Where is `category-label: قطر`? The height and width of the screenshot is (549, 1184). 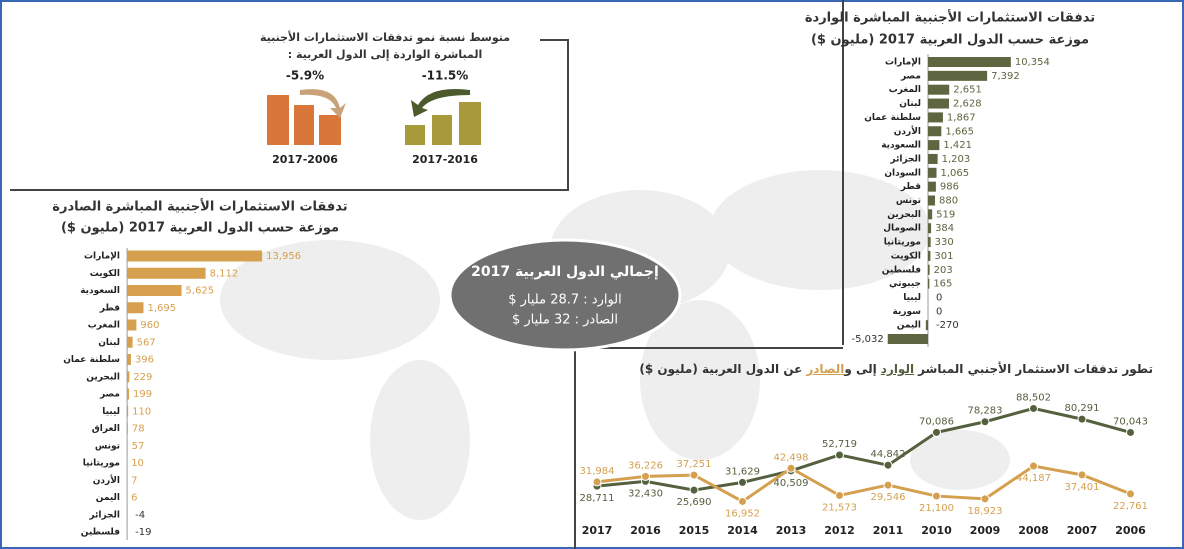 category-label: قطر is located at coordinates (109, 308).